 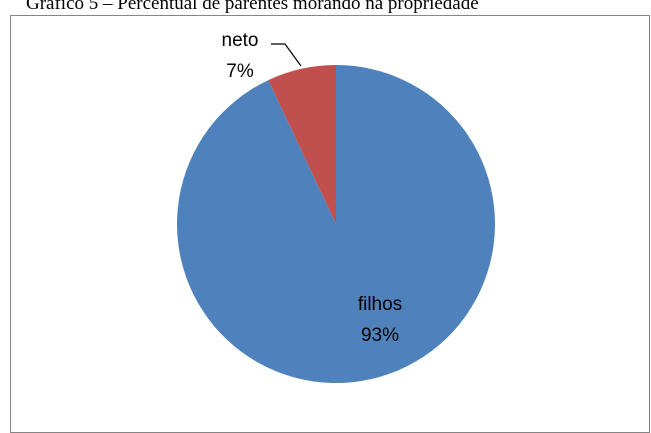 I want to click on slice-label-neto: neto, so click(x=240, y=40).